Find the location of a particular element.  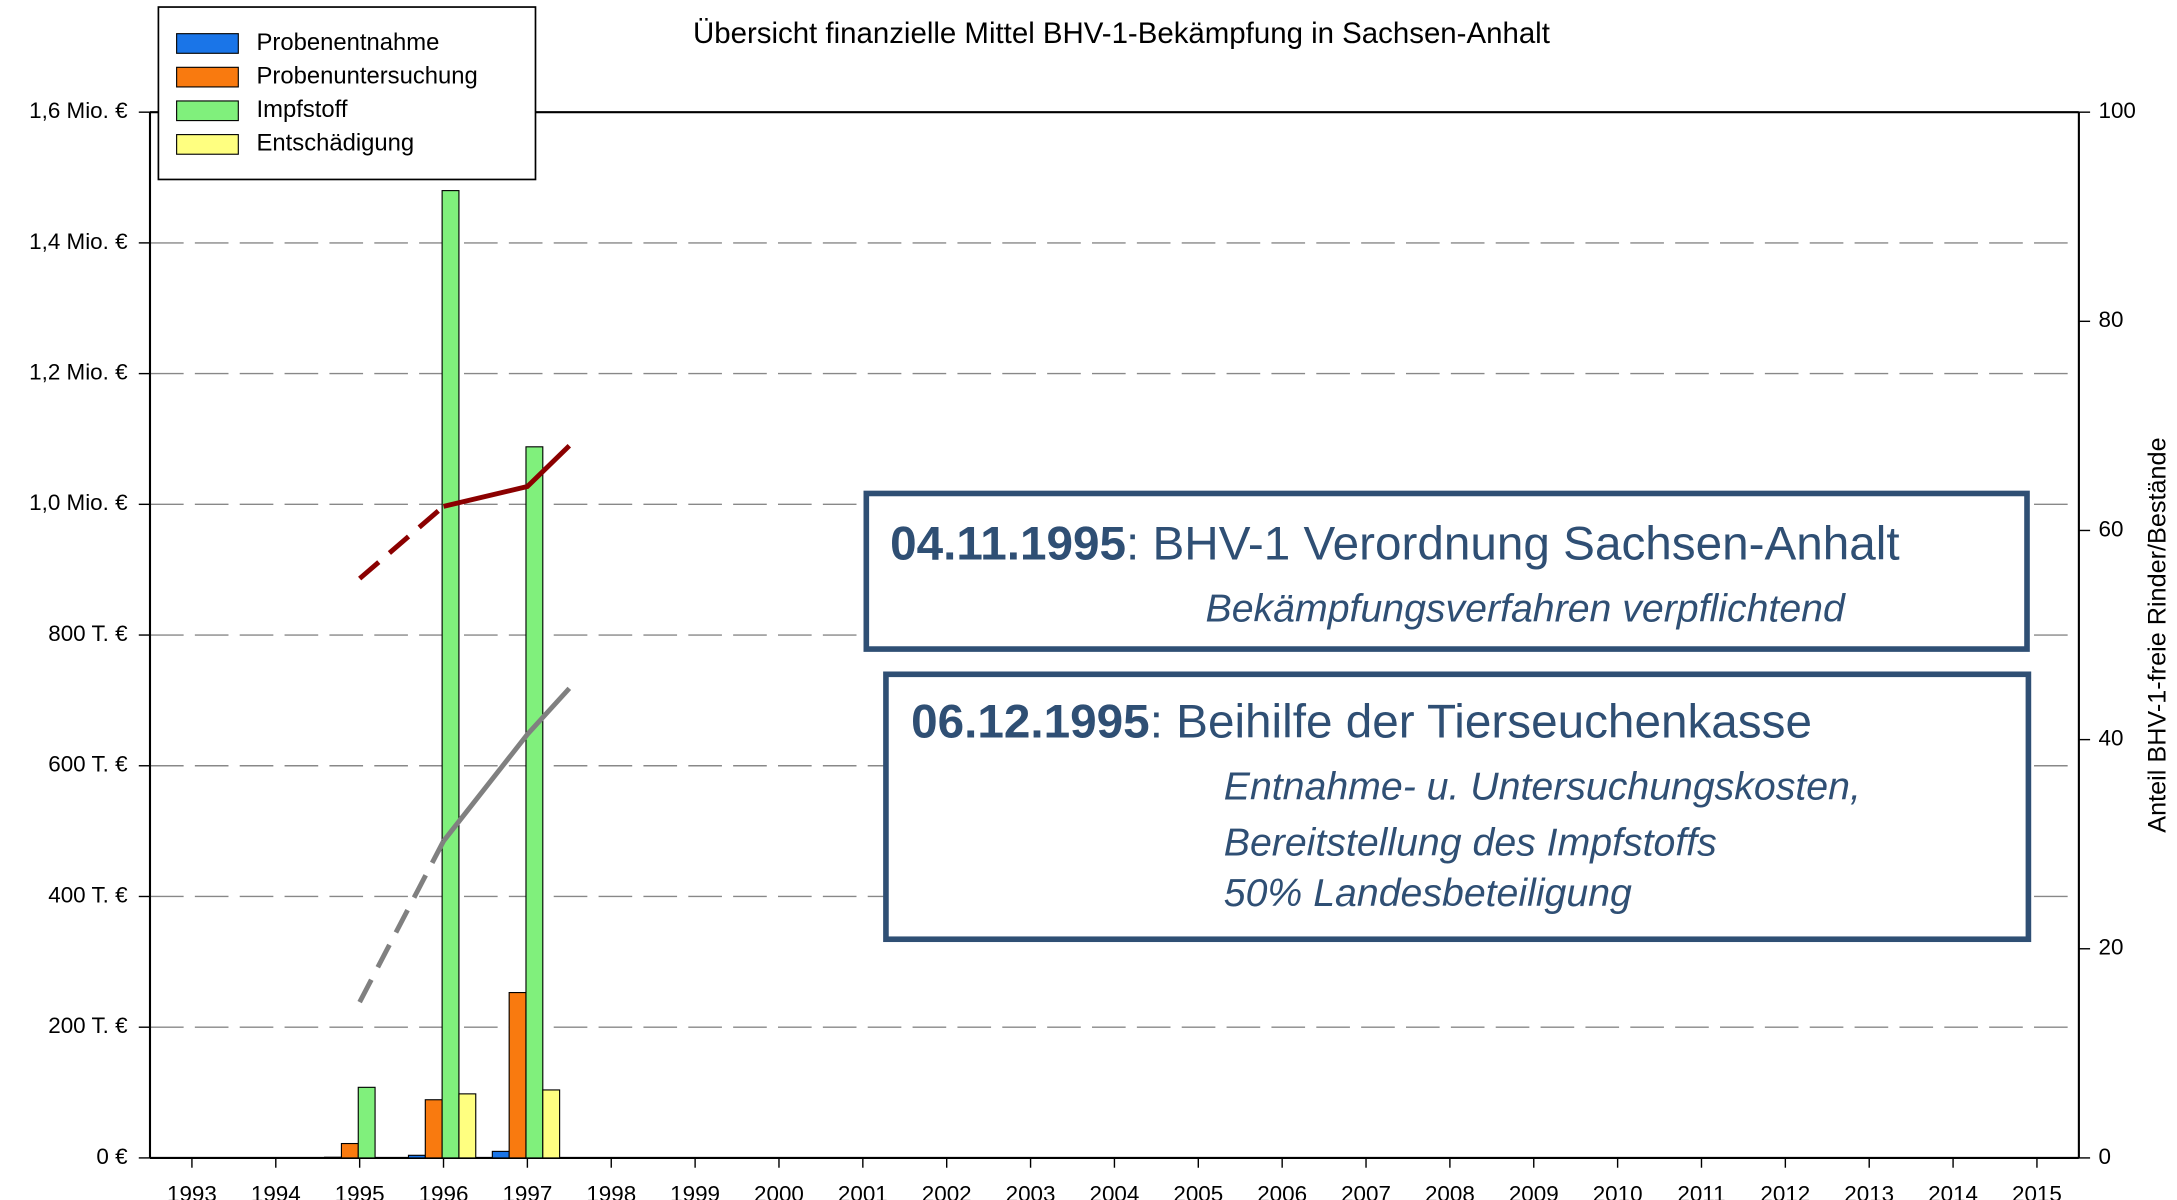

x-tick-label: 2012 is located at coordinates (1785, 1191).